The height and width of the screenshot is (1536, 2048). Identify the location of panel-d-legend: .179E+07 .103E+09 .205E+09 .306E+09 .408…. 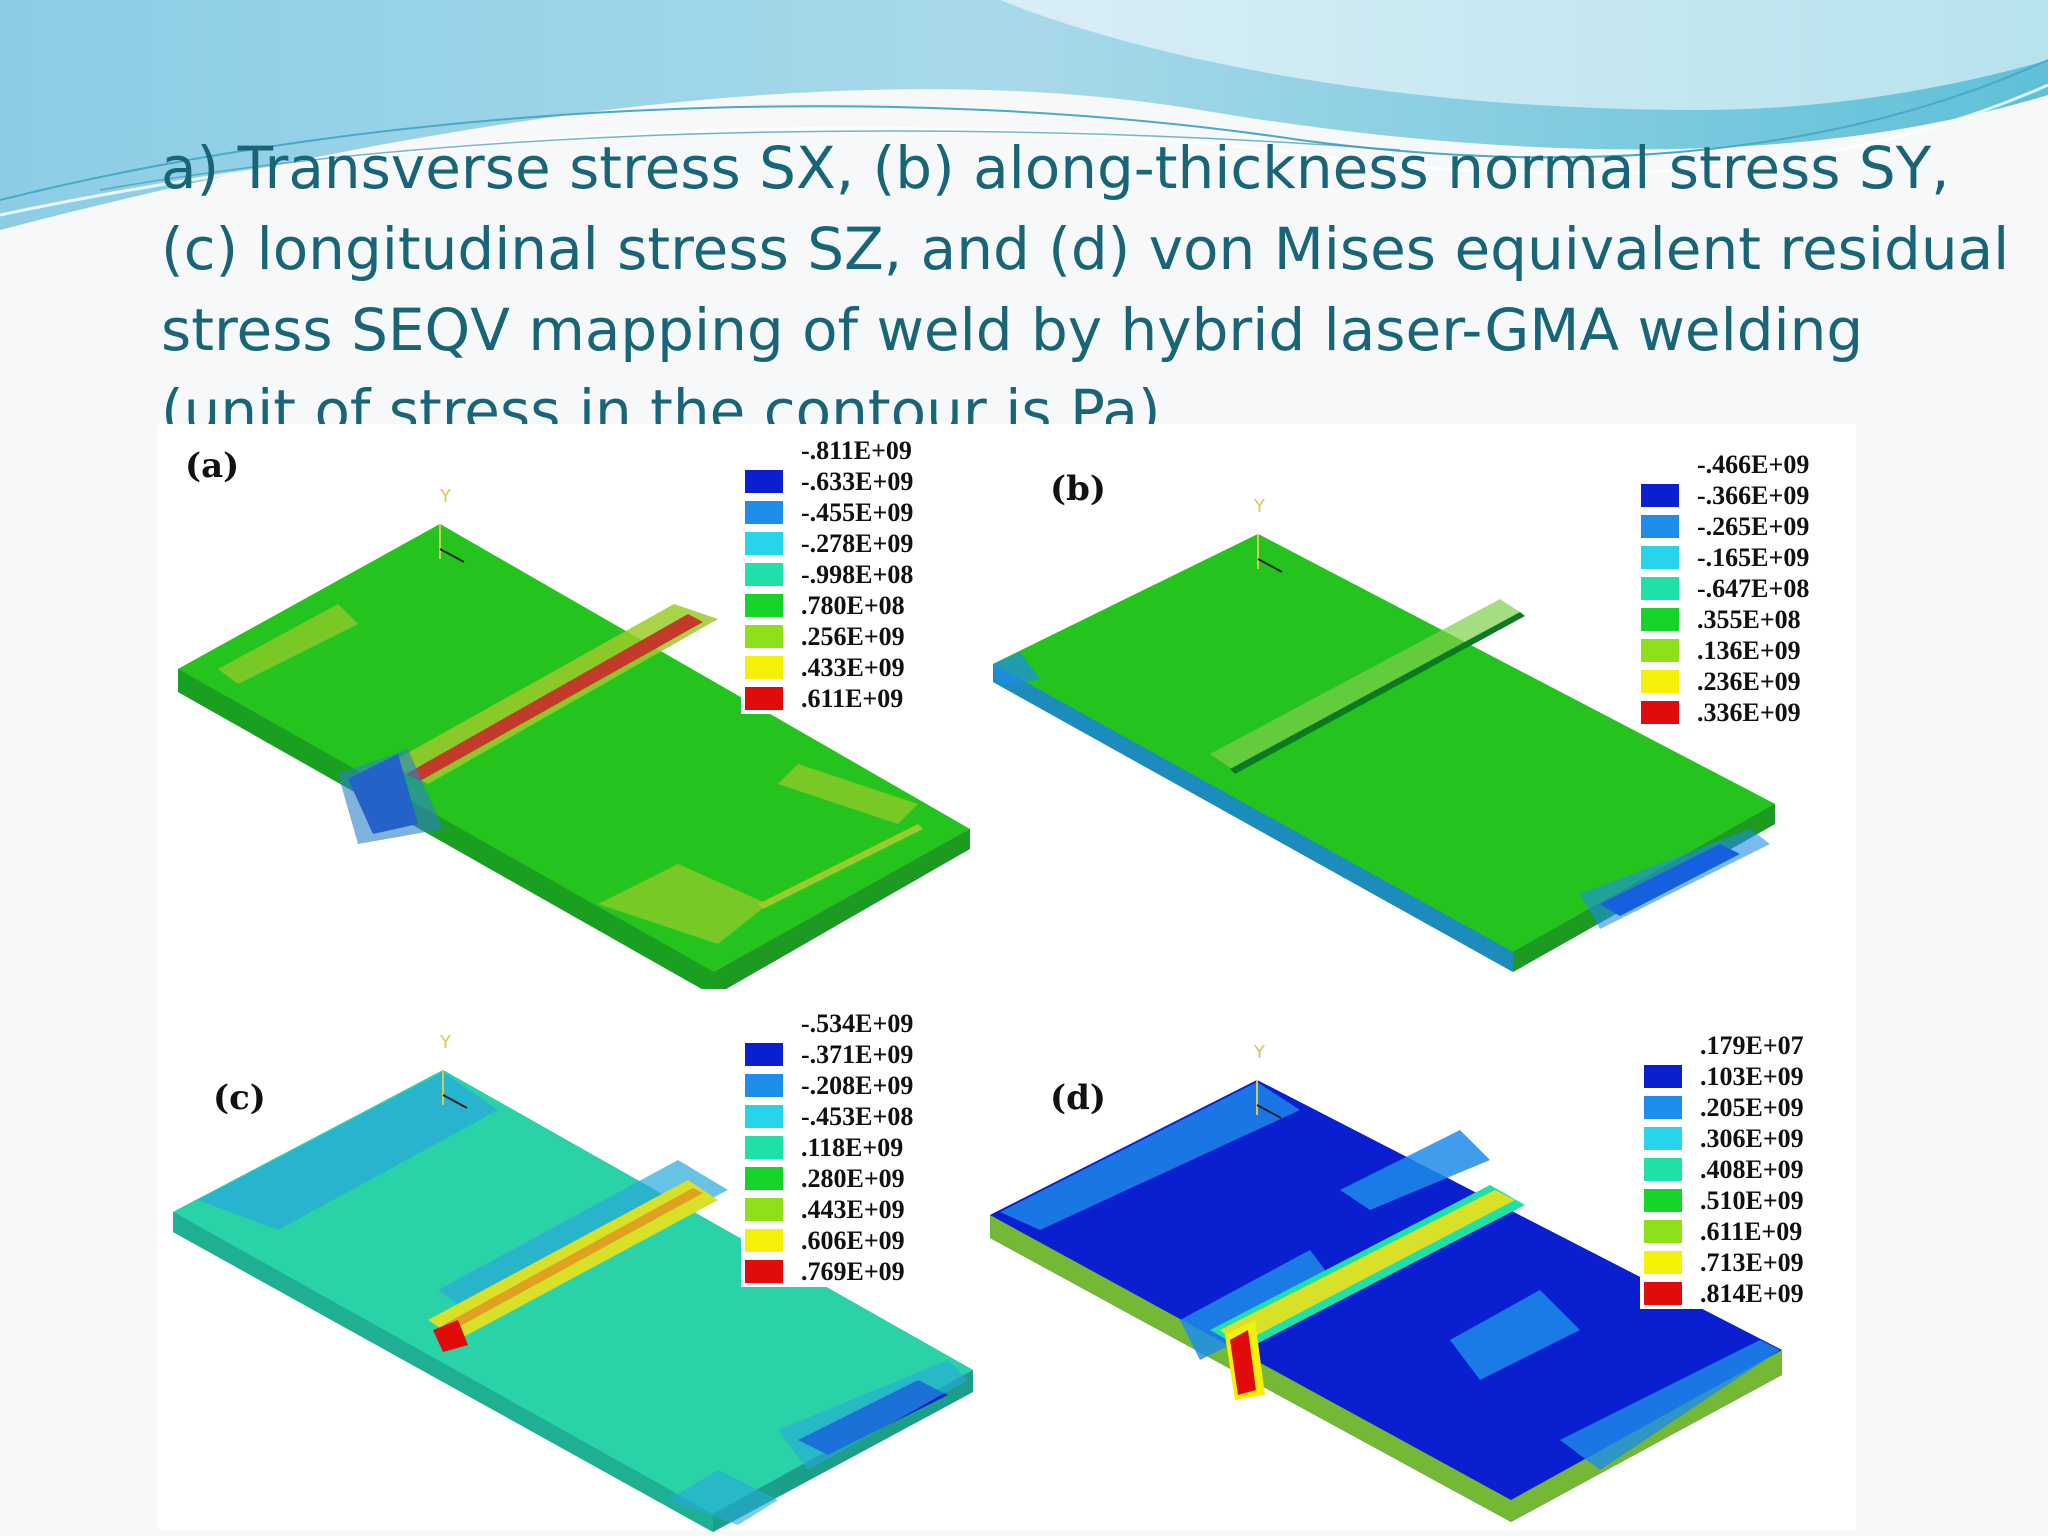
(1740, 1169).